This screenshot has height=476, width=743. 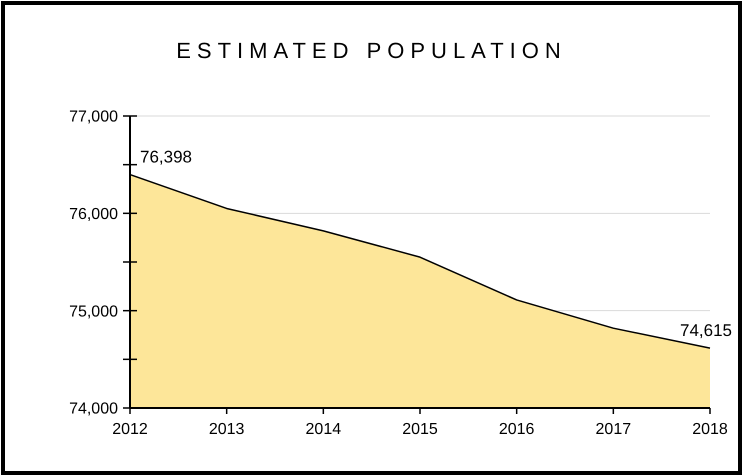 What do you see at coordinates (93, 409) in the screenshot?
I see `y-tick-label: 74,000` at bounding box center [93, 409].